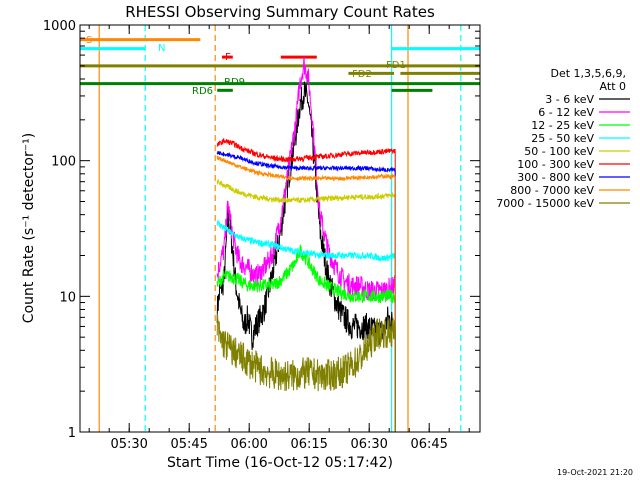 The height and width of the screenshot is (480, 640). I want to click on legend-label-2: 12 - 25 keV, so click(562, 125).